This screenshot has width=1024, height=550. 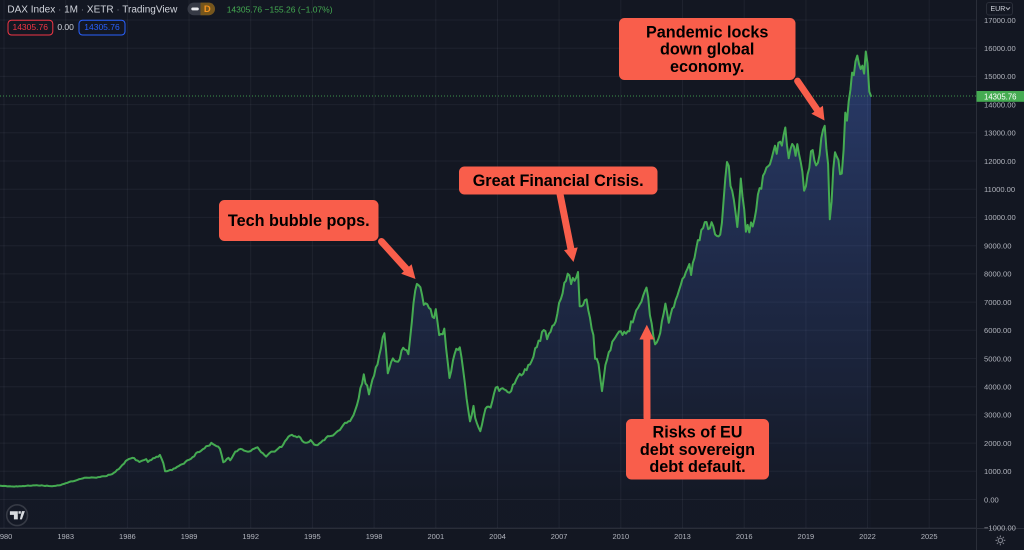 I want to click on svg-text: 2022, so click(x=867, y=536).